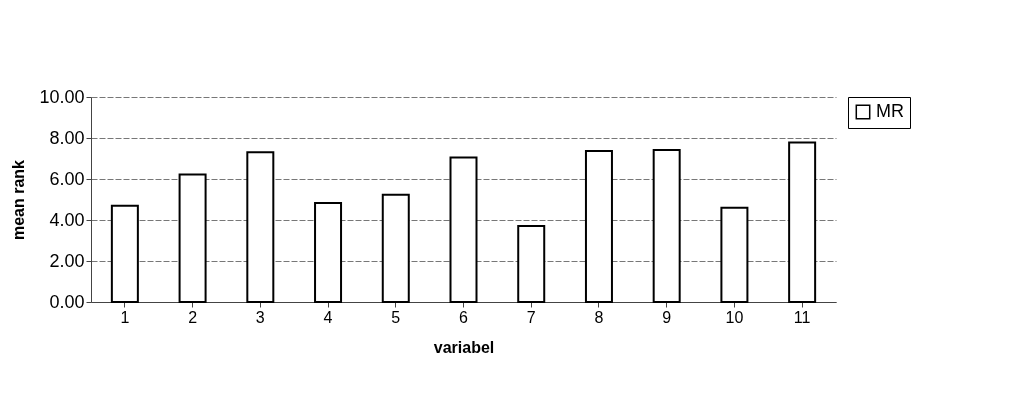  What do you see at coordinates (396, 317) in the screenshot?
I see `x-tick-label: 5` at bounding box center [396, 317].